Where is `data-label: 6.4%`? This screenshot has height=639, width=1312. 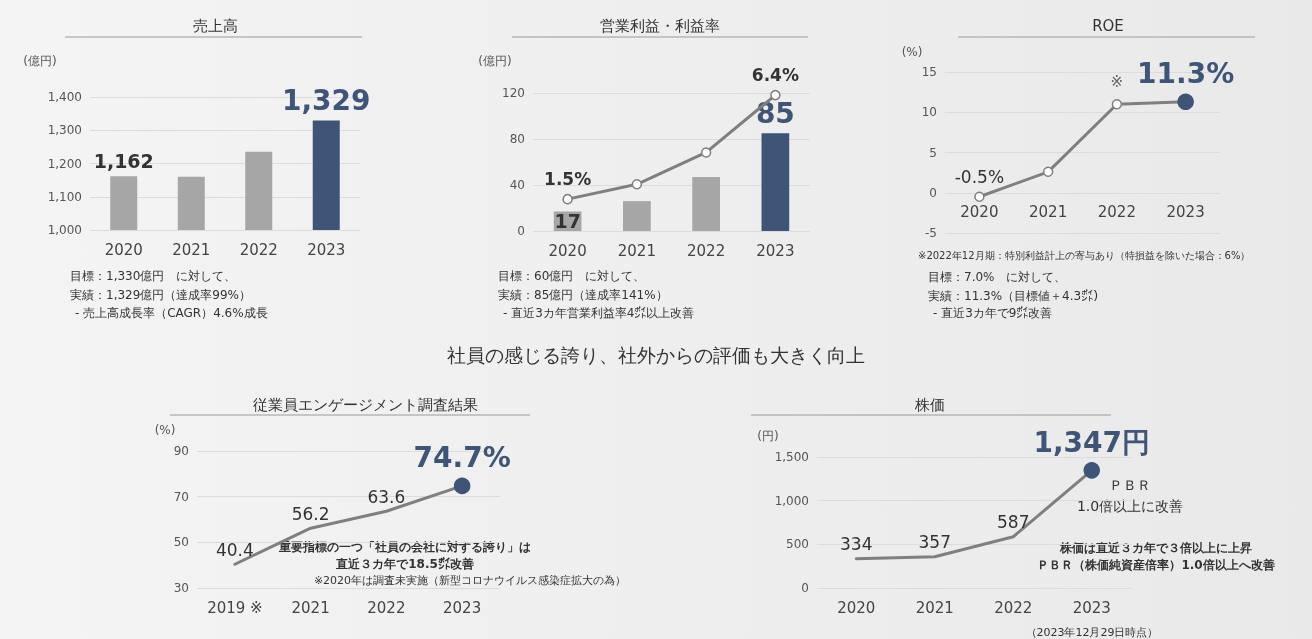 data-label: 6.4% is located at coordinates (775, 75).